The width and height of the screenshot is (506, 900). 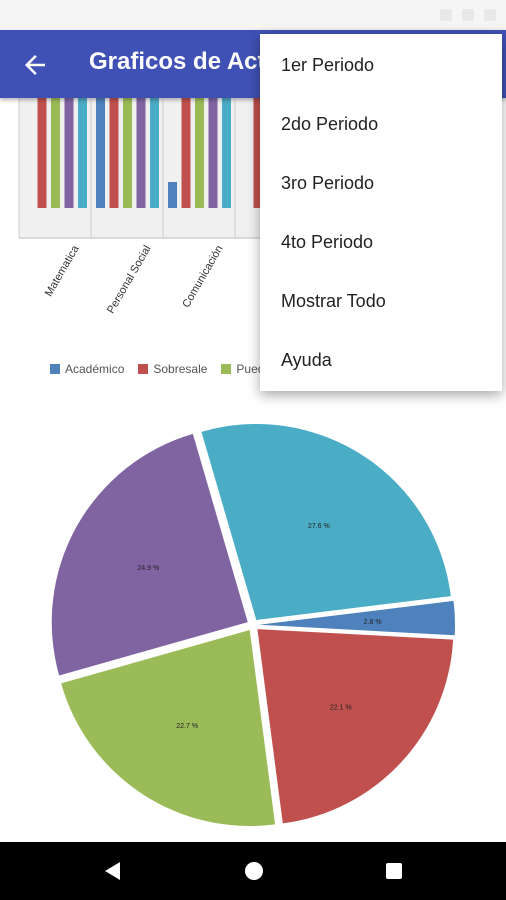 I want to click on slice-label: 22.1 %, so click(x=341, y=707).